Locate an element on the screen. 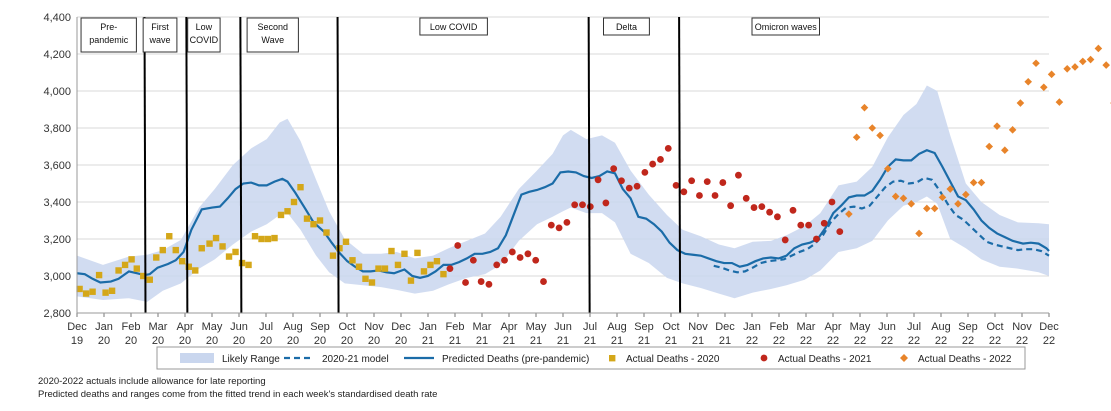 The width and height of the screenshot is (1111, 411). phase-label: Pre- is located at coordinates (108, 27).